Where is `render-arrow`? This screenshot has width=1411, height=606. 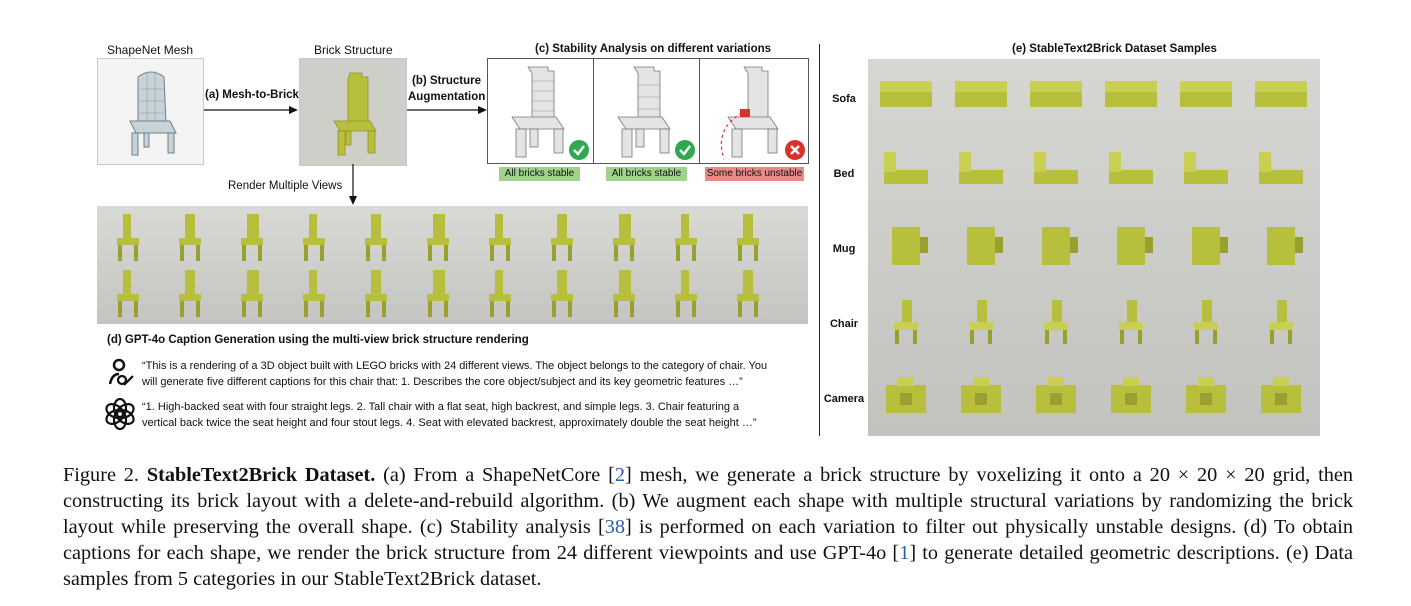
render-arrow is located at coordinates (353, 184).